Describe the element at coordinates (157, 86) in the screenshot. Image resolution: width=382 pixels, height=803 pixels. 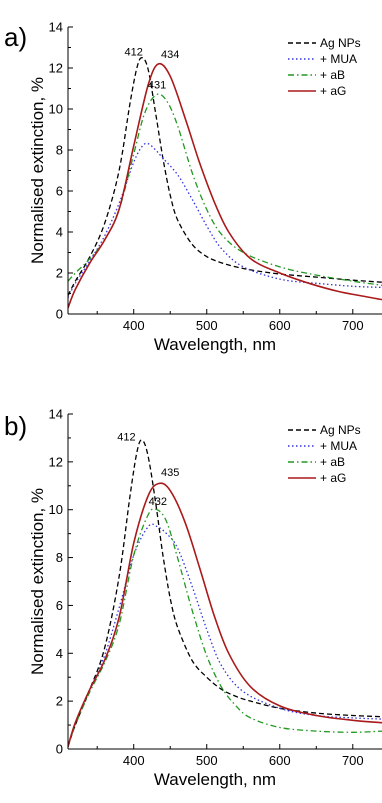
I see `peak-label: 431` at that location.